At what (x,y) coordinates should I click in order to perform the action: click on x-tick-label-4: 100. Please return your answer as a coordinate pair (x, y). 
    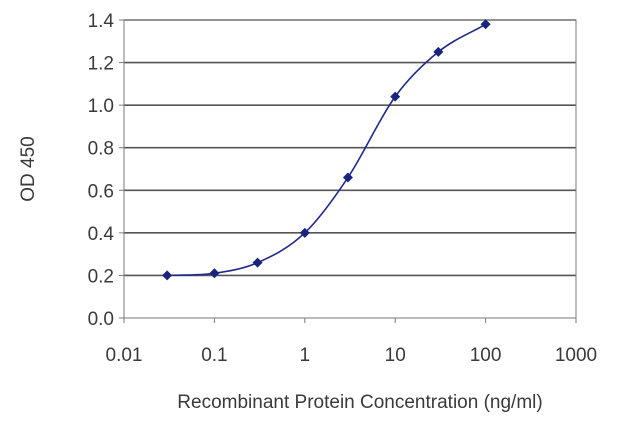
    Looking at the image, I should click on (486, 355).